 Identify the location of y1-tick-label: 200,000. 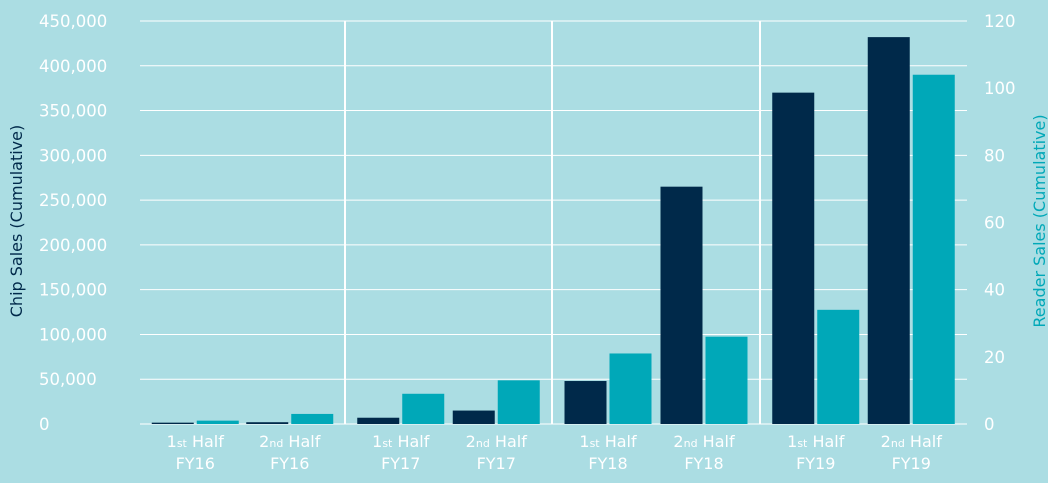
(73, 245).